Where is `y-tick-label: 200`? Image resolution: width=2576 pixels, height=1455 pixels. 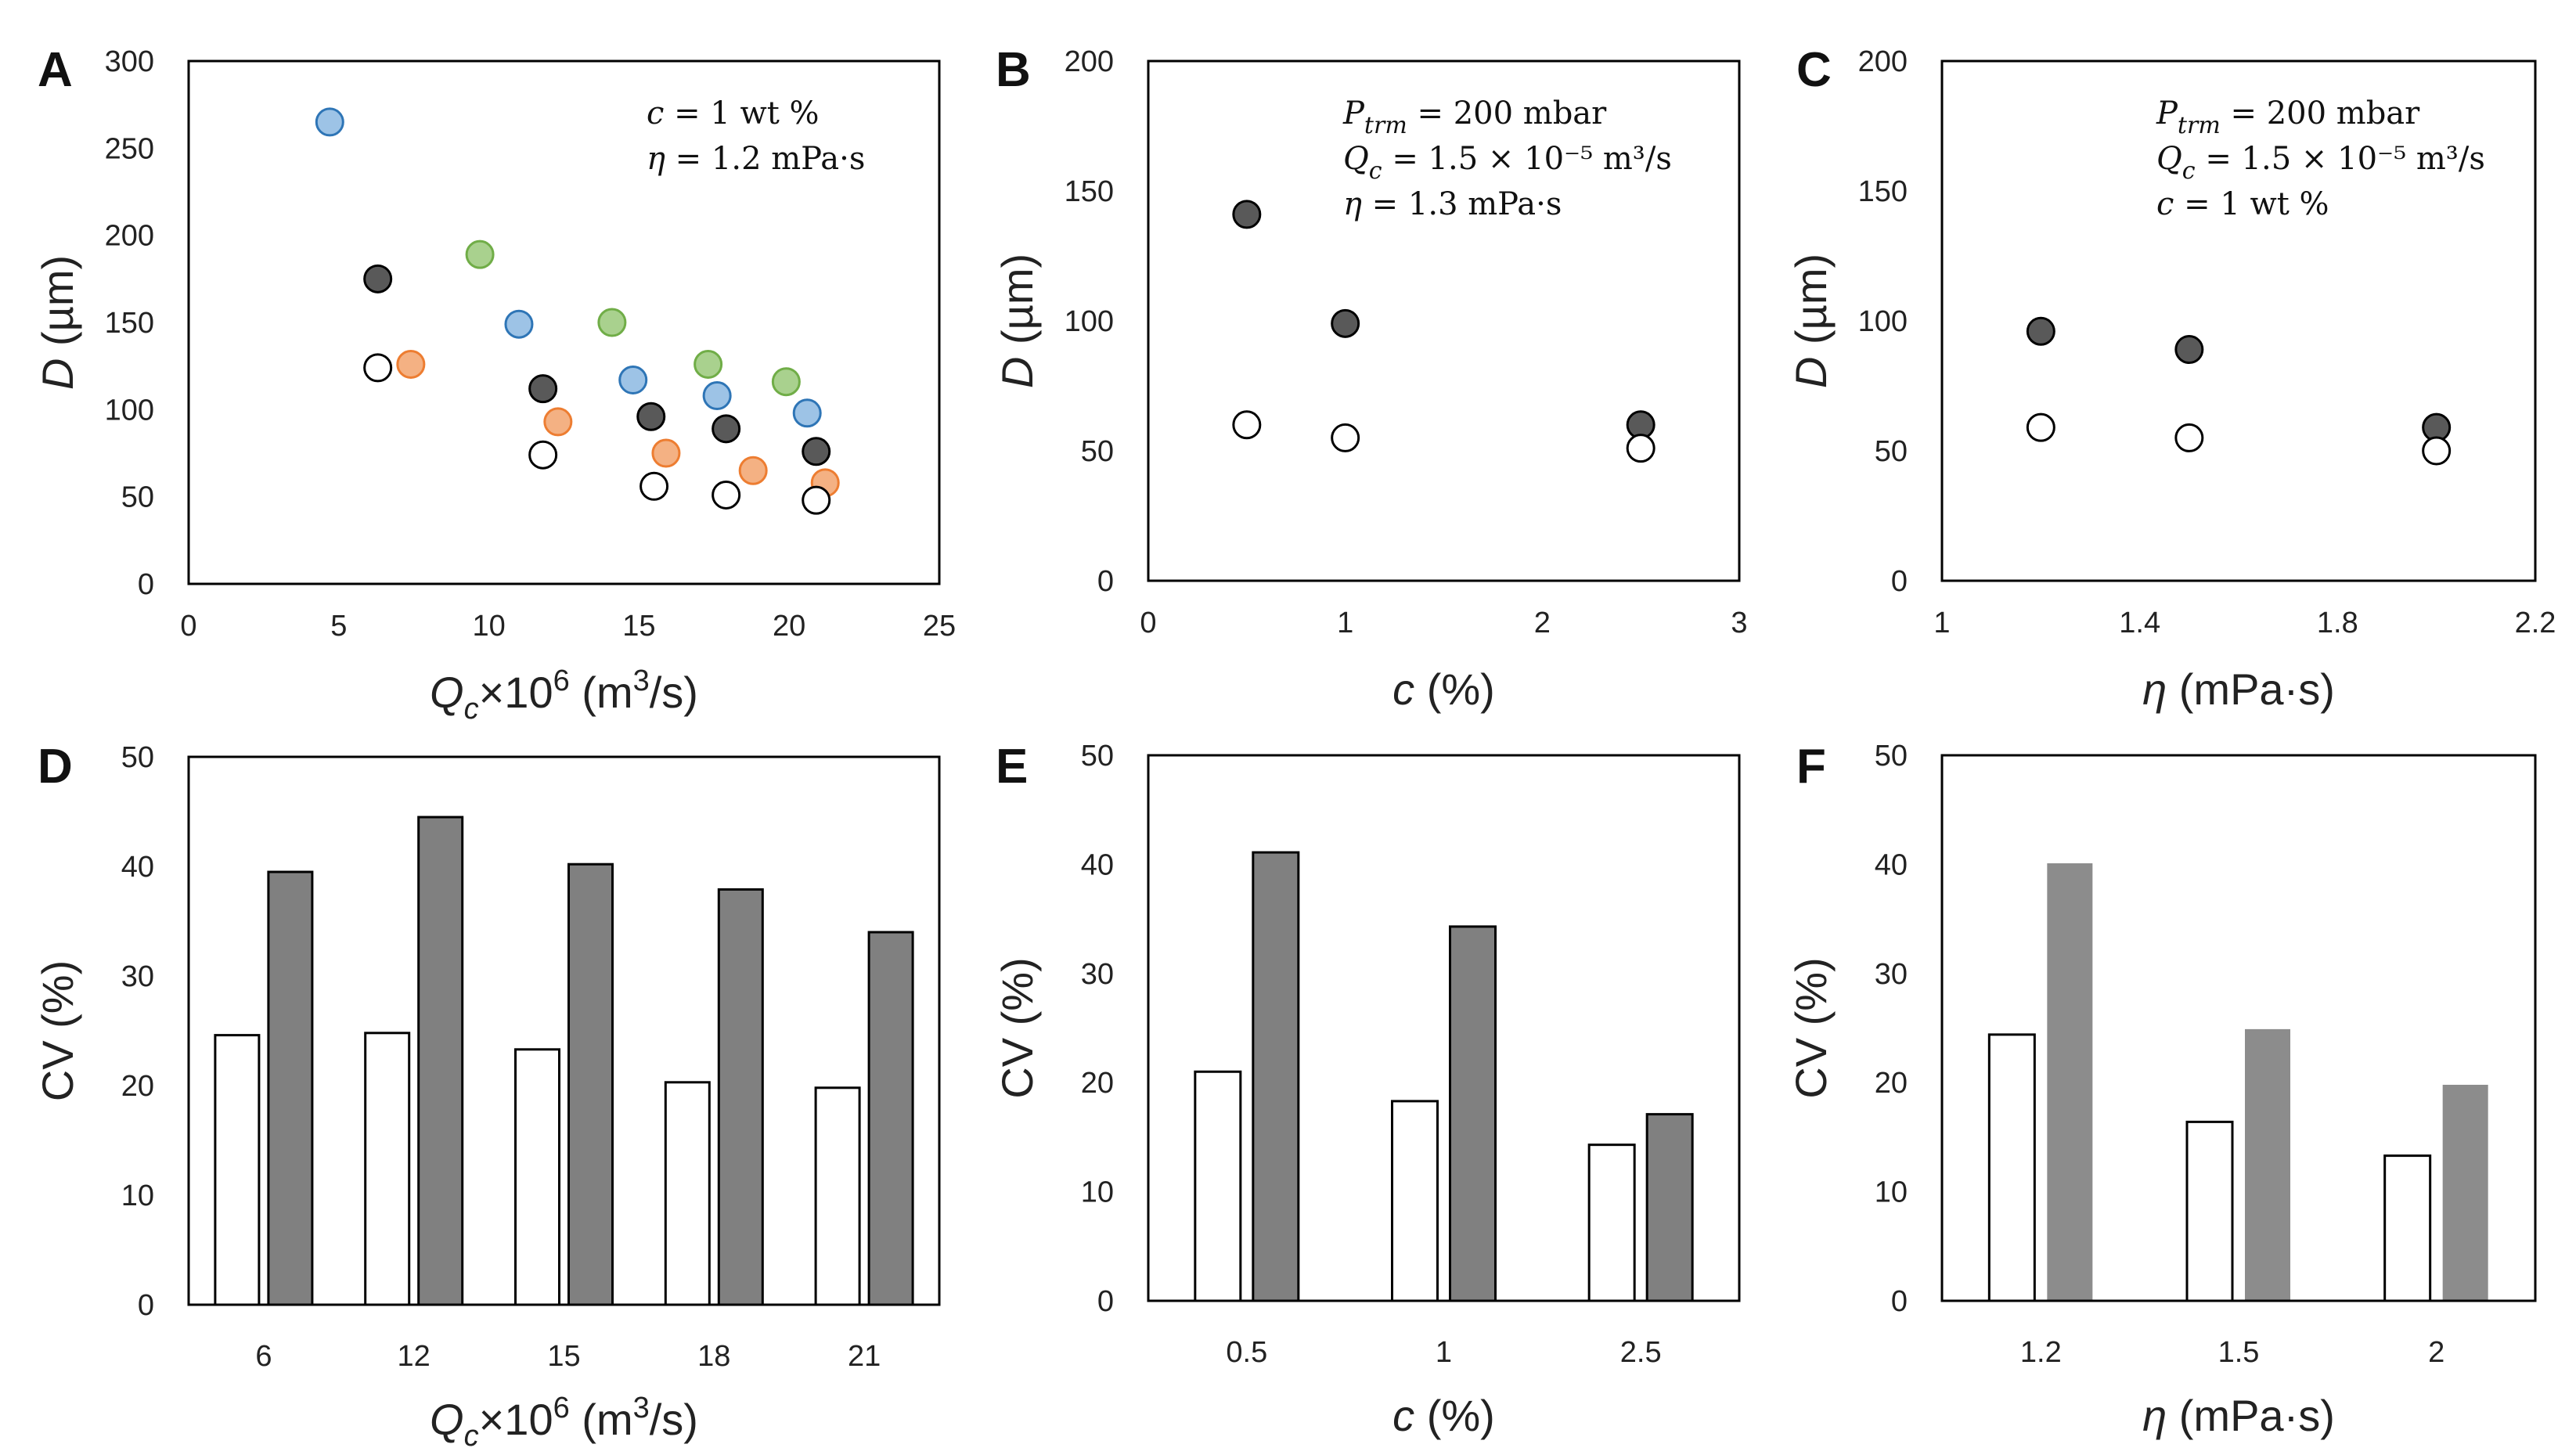 y-tick-label: 200 is located at coordinates (1883, 61).